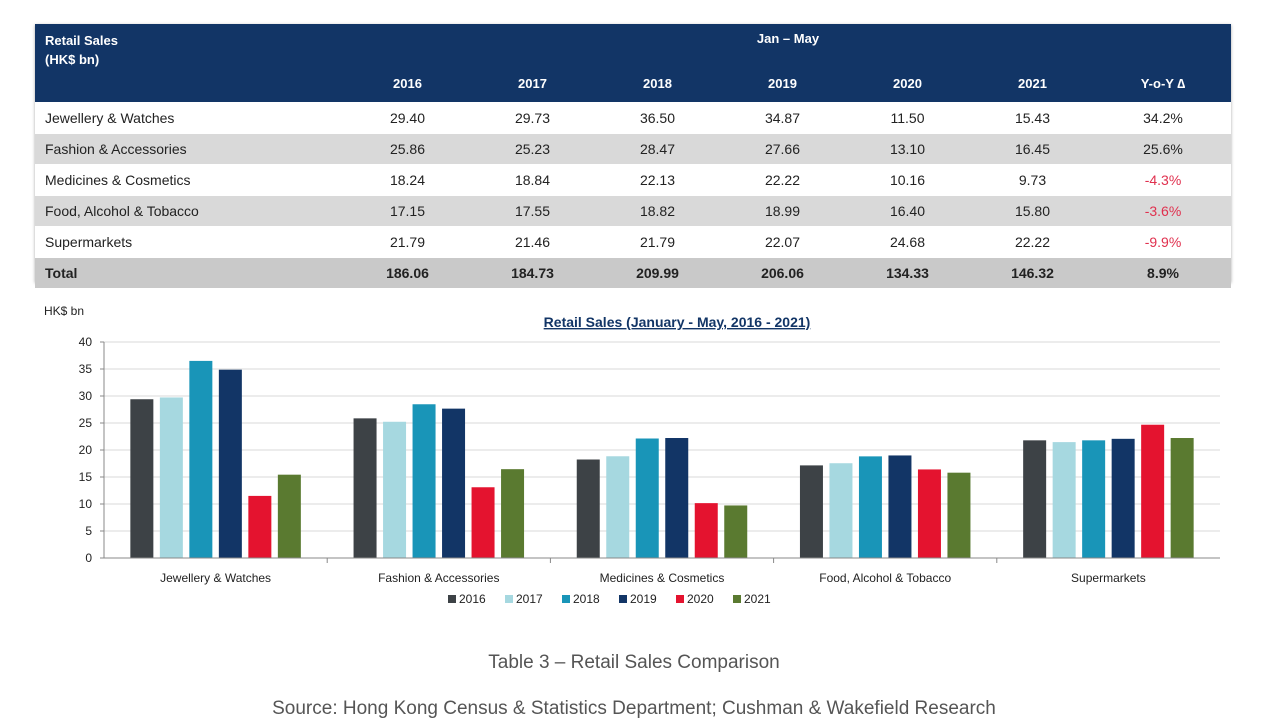  What do you see at coordinates (72, 59) in the screenshot?
I see `corner-line-2: (HK$ bn)` at bounding box center [72, 59].